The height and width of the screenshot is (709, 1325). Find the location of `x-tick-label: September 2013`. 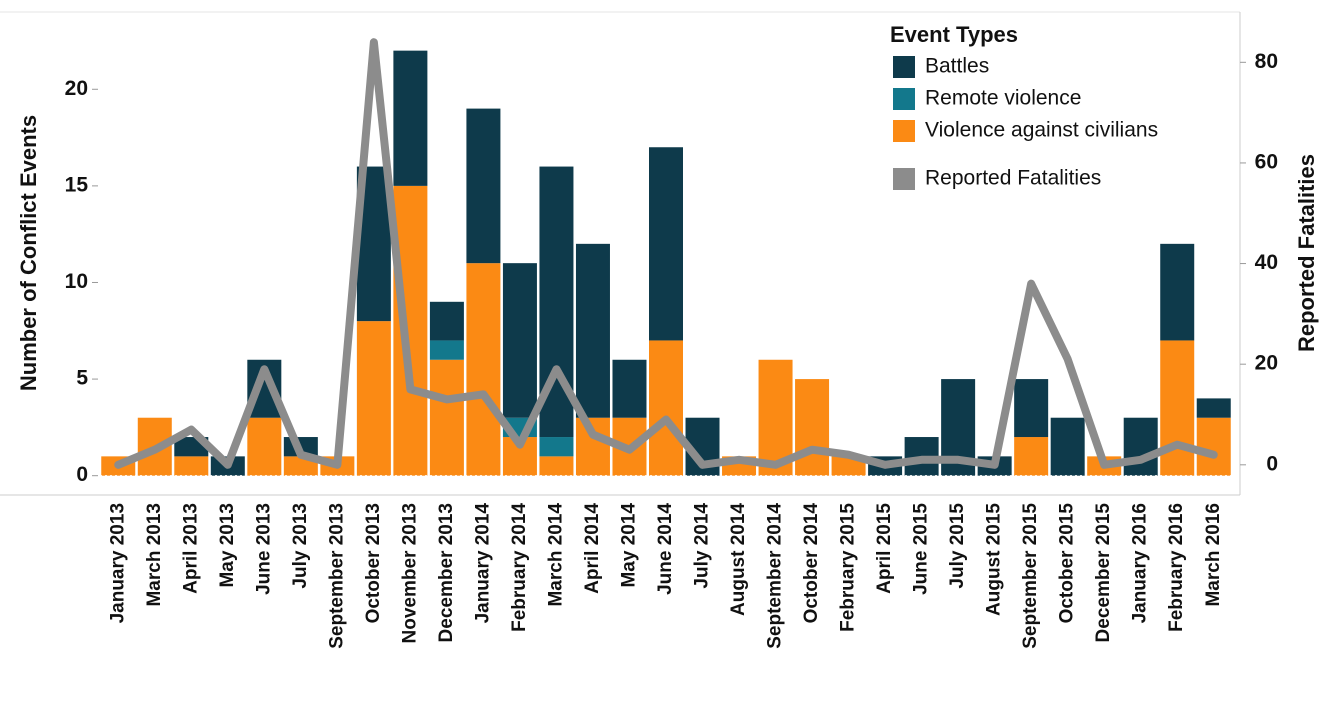

x-tick-label: September 2013 is located at coordinates (336, 576).